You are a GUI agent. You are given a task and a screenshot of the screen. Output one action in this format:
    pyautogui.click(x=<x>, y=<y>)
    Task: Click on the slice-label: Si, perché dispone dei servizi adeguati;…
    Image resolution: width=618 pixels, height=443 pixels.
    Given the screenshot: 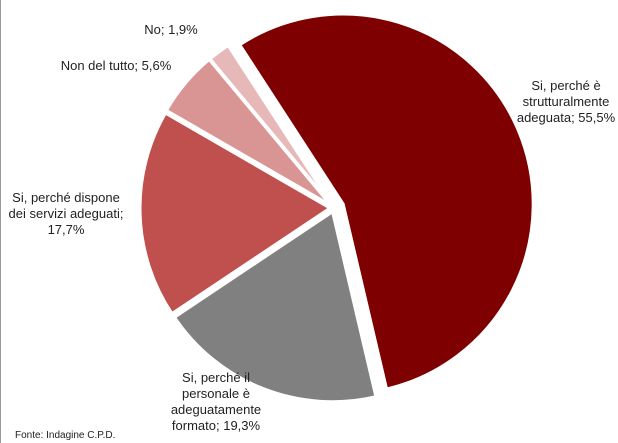 What is the action you would take?
    pyautogui.click(x=66, y=213)
    